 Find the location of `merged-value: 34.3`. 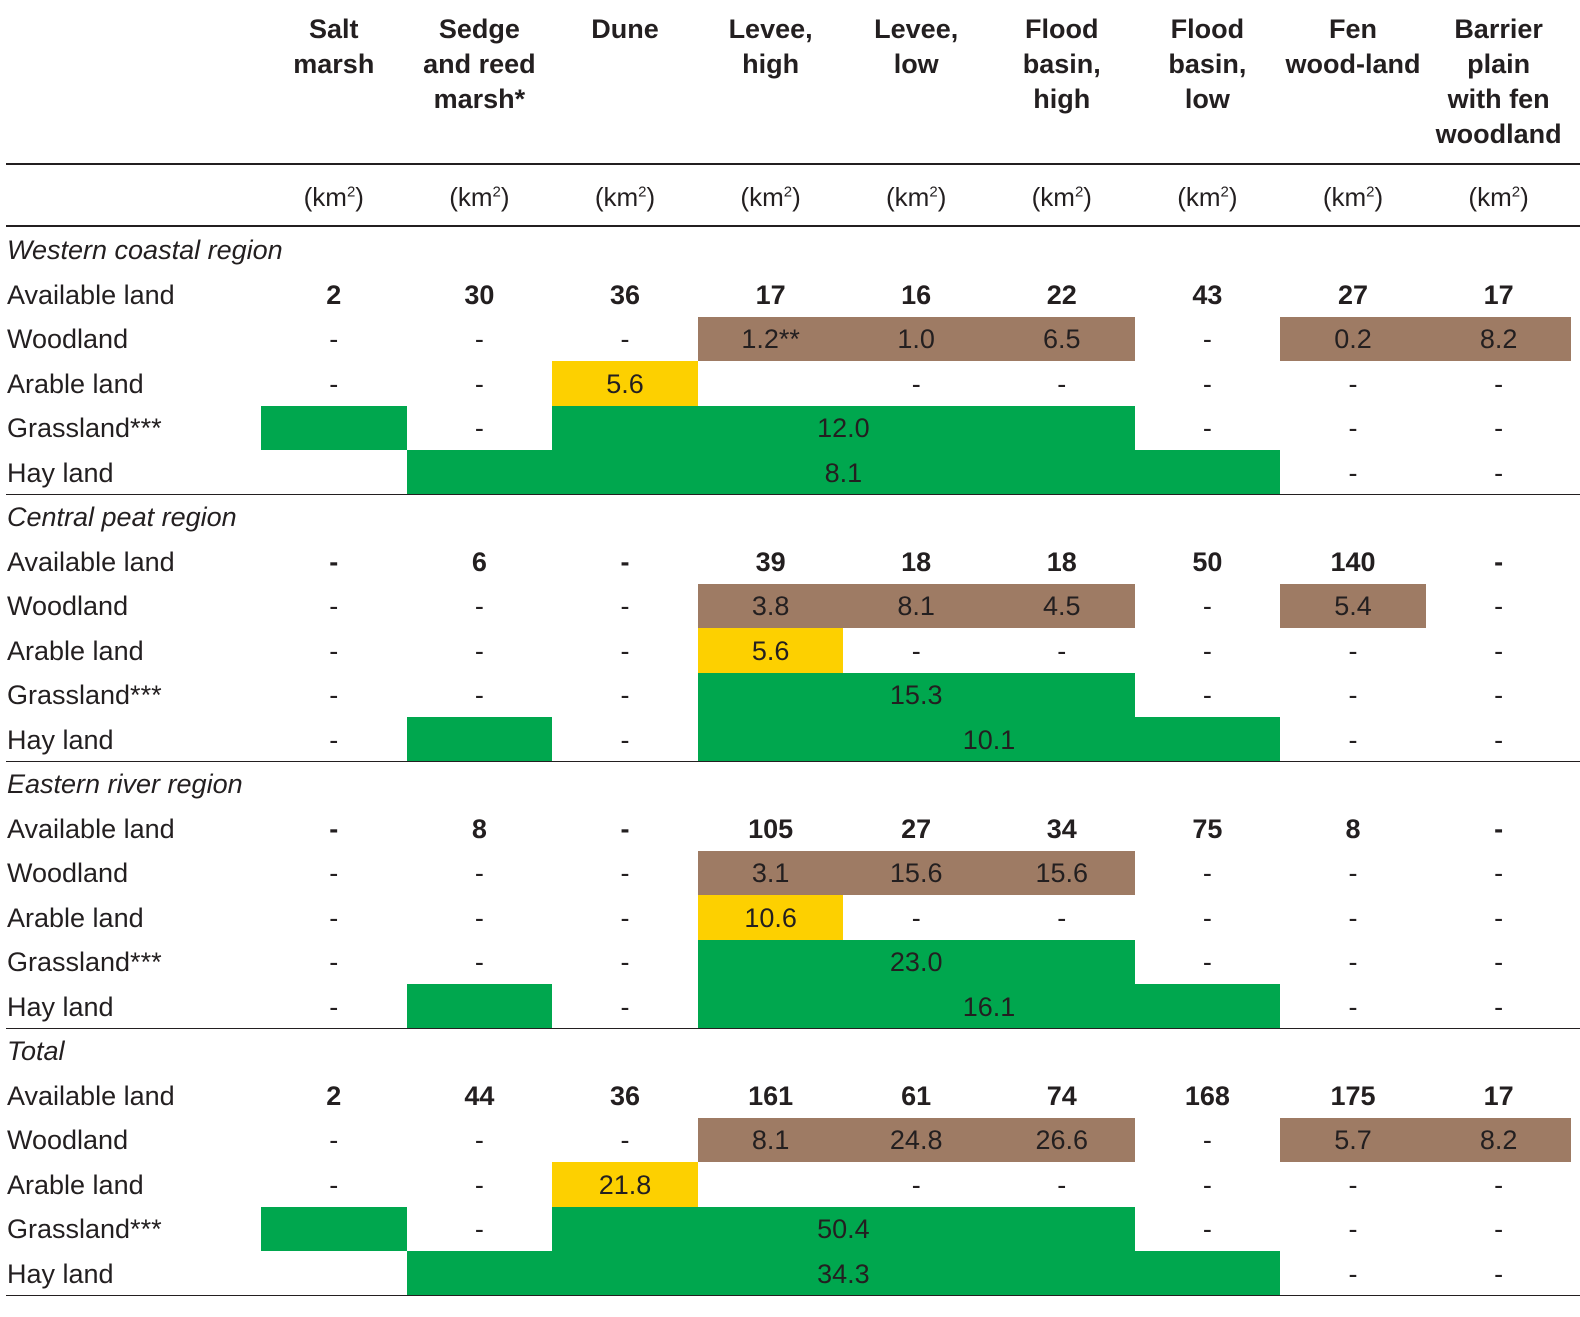

merged-value: 34.3 is located at coordinates (843, 1273).